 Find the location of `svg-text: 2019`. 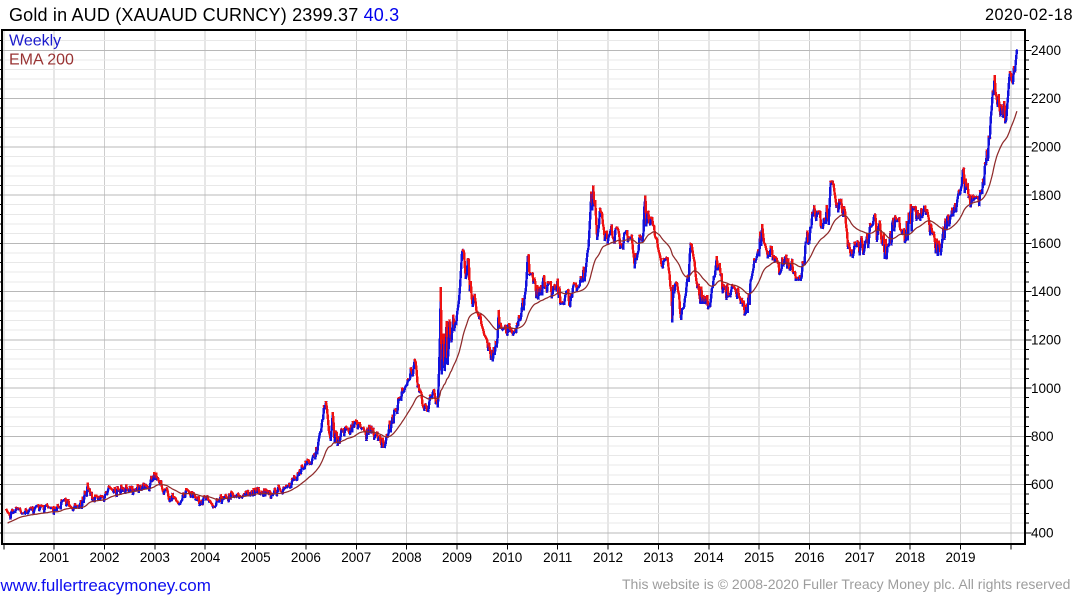

svg-text: 2019 is located at coordinates (960, 557).